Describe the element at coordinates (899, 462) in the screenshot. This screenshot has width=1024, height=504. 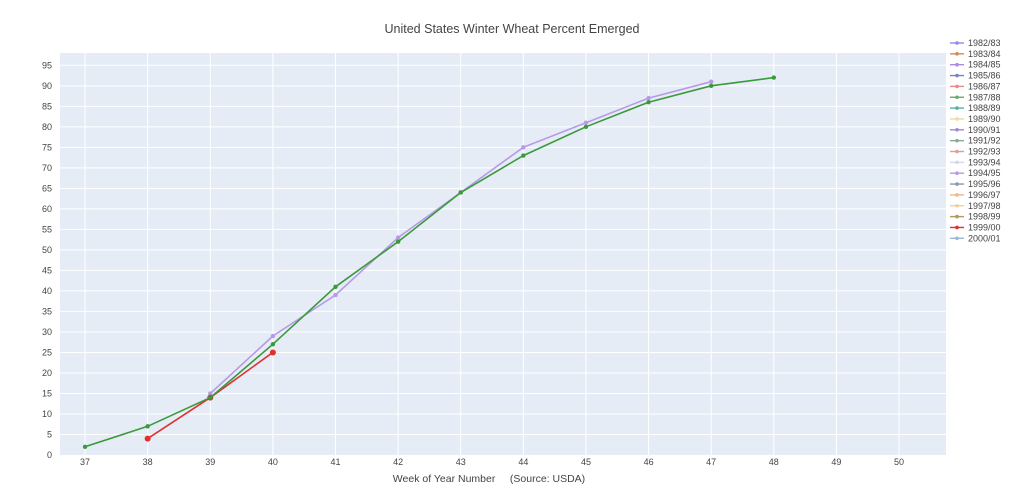
I see `x-tick-label: 50` at that location.